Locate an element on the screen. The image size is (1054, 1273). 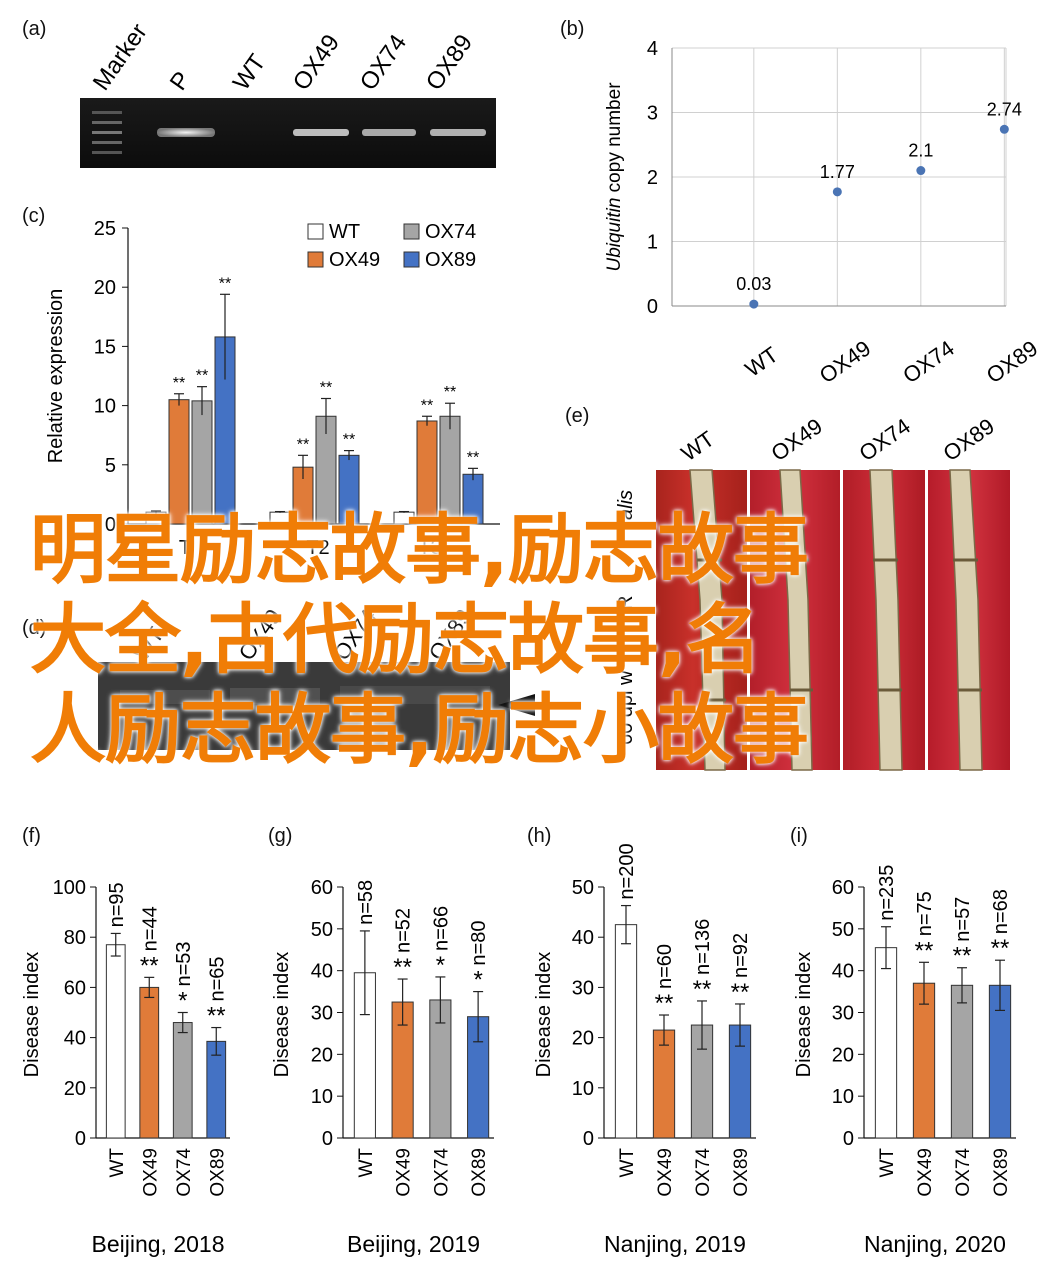
overlay-line-3: 人励志故事,励志小故事 is located at coordinates (419, 729).